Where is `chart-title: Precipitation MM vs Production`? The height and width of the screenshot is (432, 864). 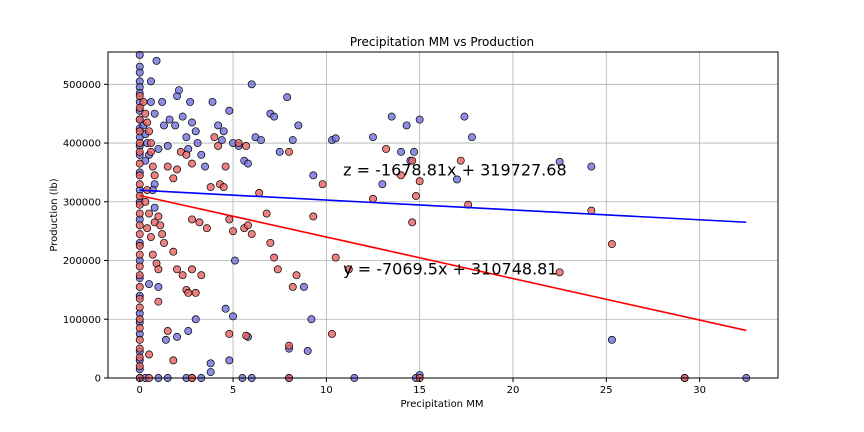 chart-title: Precipitation MM vs Production is located at coordinates (442, 42).